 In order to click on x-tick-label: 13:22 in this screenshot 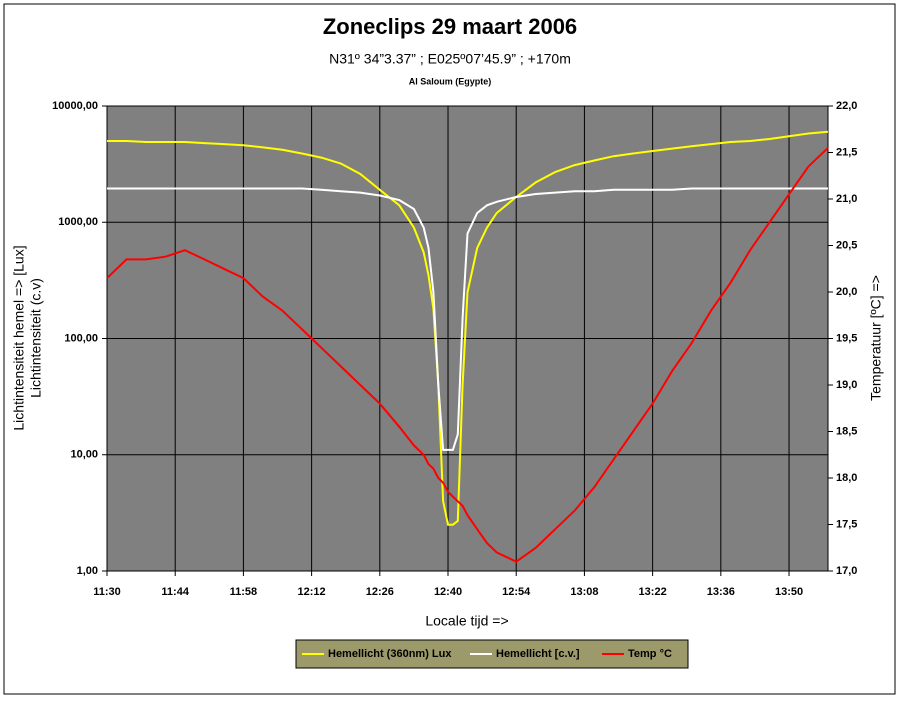, I will do `click(653, 592)`.